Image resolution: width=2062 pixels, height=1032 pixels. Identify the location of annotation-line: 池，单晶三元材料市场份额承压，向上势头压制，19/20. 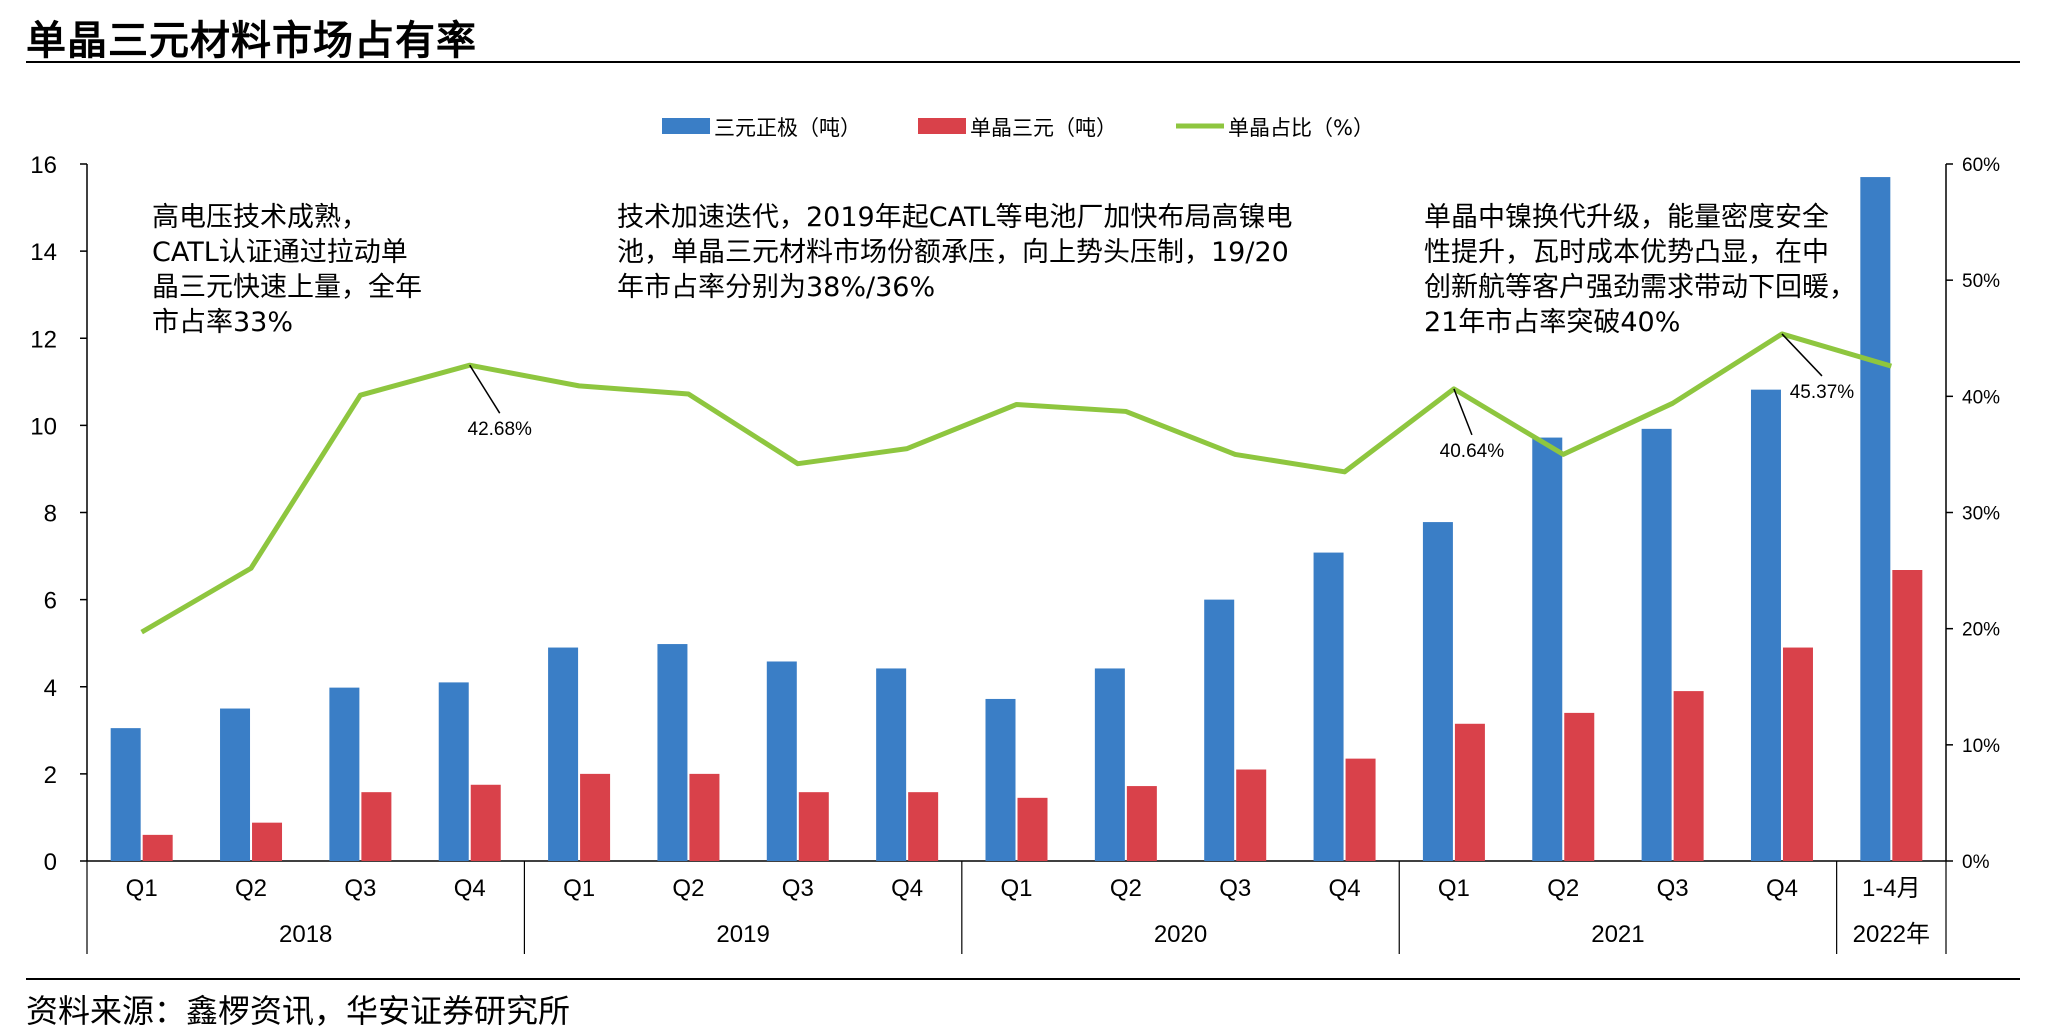
(953, 252).